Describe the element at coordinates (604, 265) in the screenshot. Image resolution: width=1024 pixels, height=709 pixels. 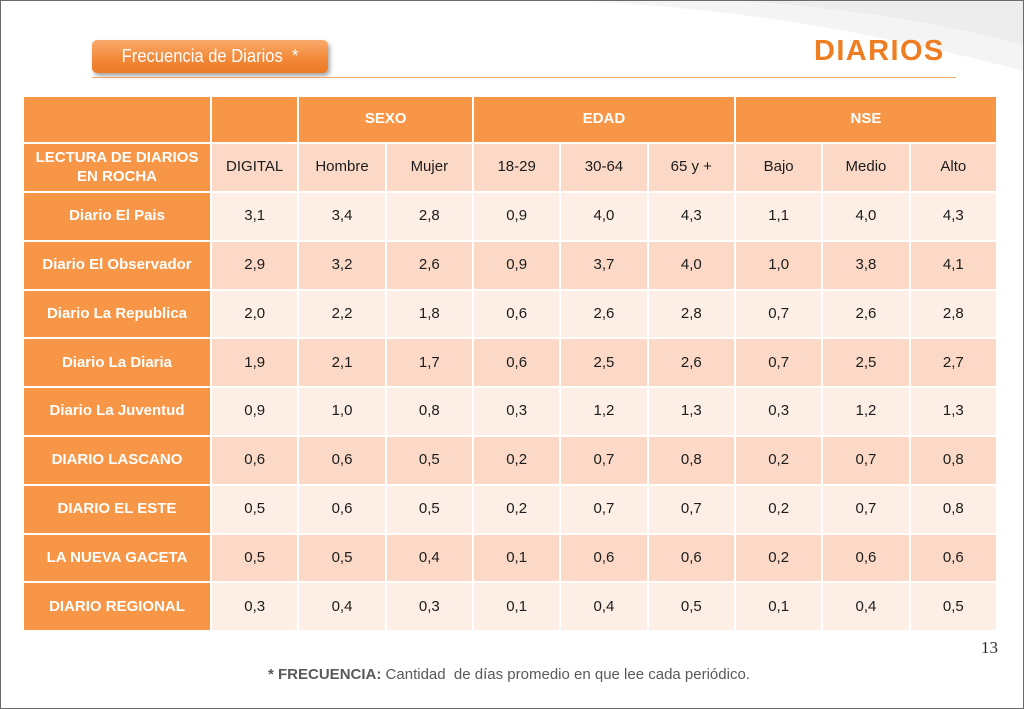
I see `data-cell: 3,7` at that location.